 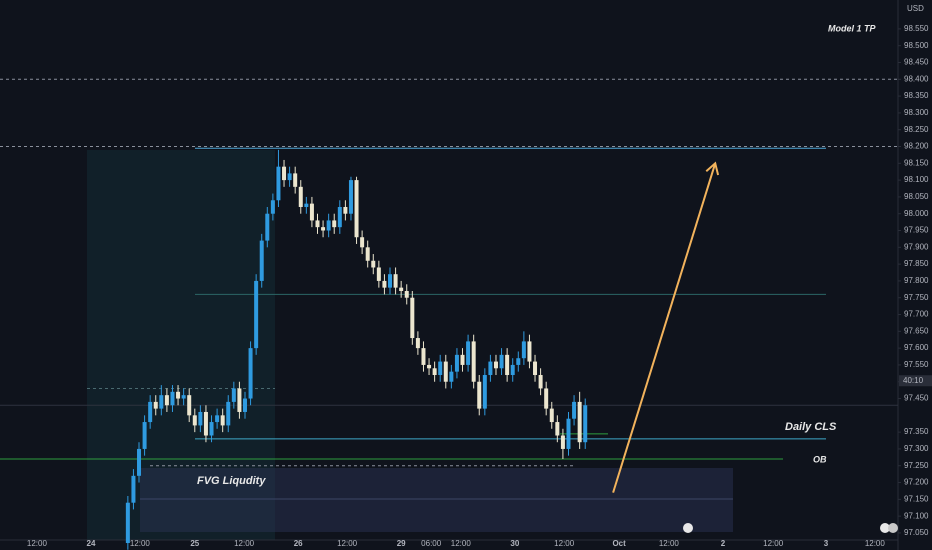 I want to click on y-tick-label: 97.100, so click(x=916, y=515).